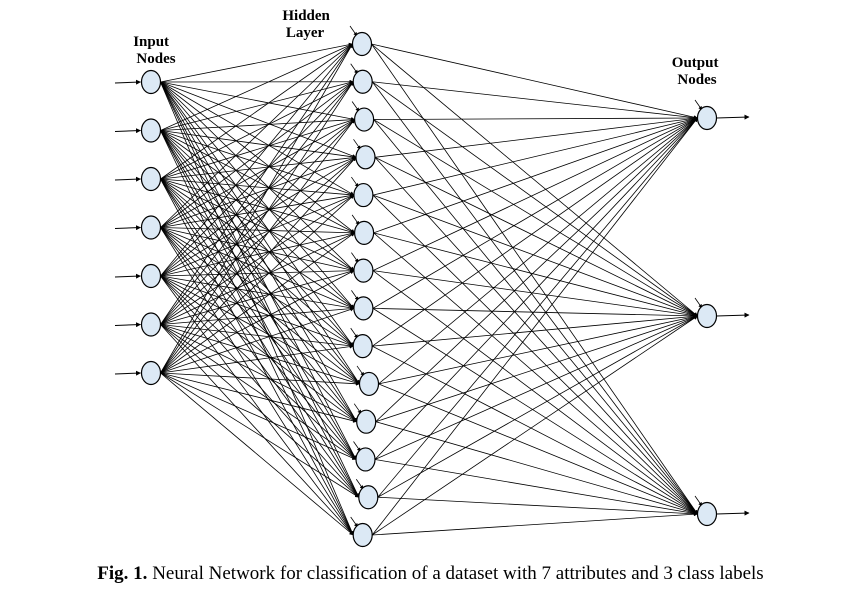  What do you see at coordinates (151, 42) in the screenshot?
I see `input-label-line-1: Input` at bounding box center [151, 42].